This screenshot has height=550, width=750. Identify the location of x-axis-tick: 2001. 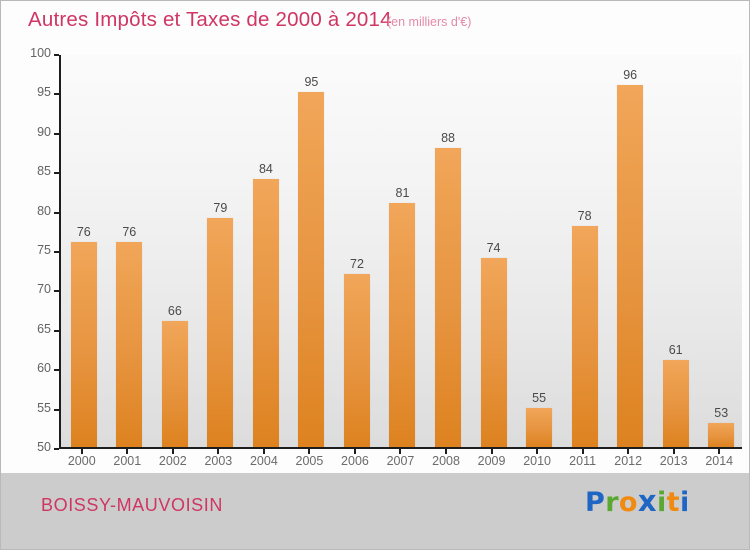
(128, 460).